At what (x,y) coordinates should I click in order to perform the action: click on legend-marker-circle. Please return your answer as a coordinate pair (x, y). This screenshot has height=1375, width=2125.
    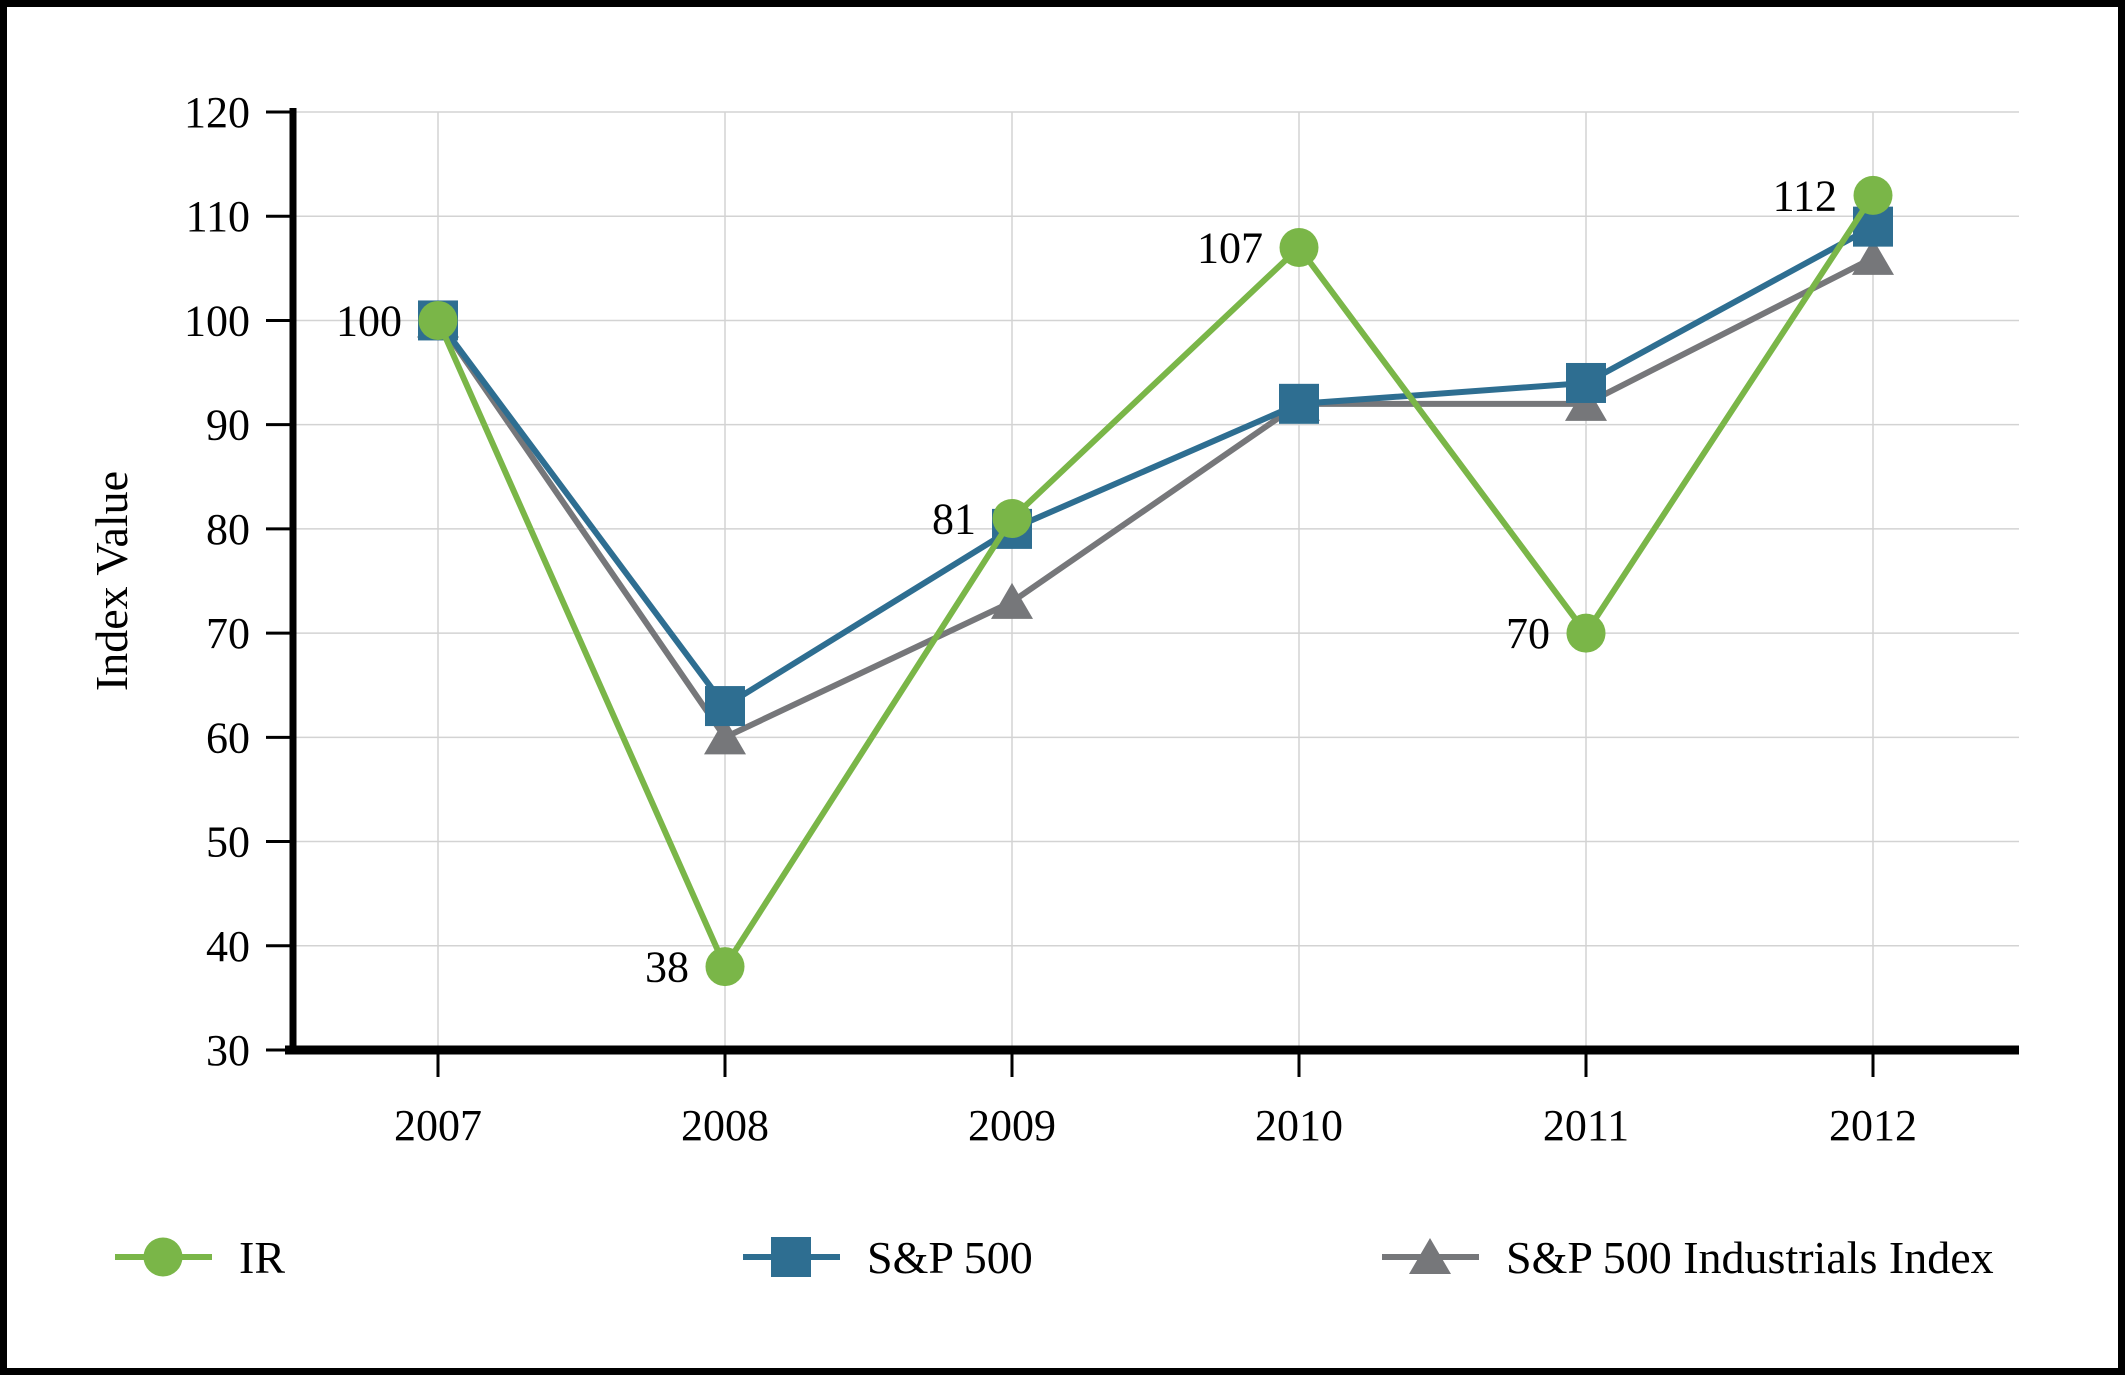
    Looking at the image, I should click on (163, 1257).